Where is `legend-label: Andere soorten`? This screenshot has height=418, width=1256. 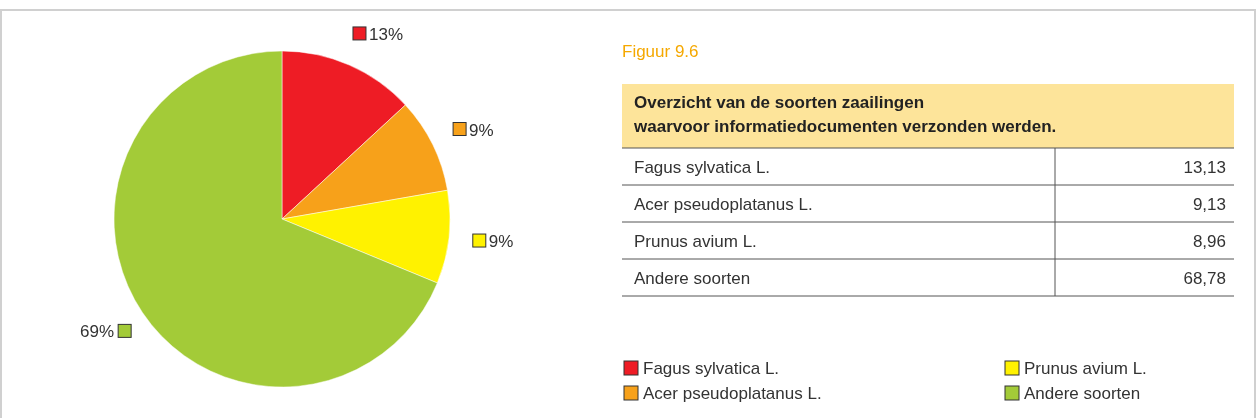
legend-label: Andere soorten is located at coordinates (1082, 393).